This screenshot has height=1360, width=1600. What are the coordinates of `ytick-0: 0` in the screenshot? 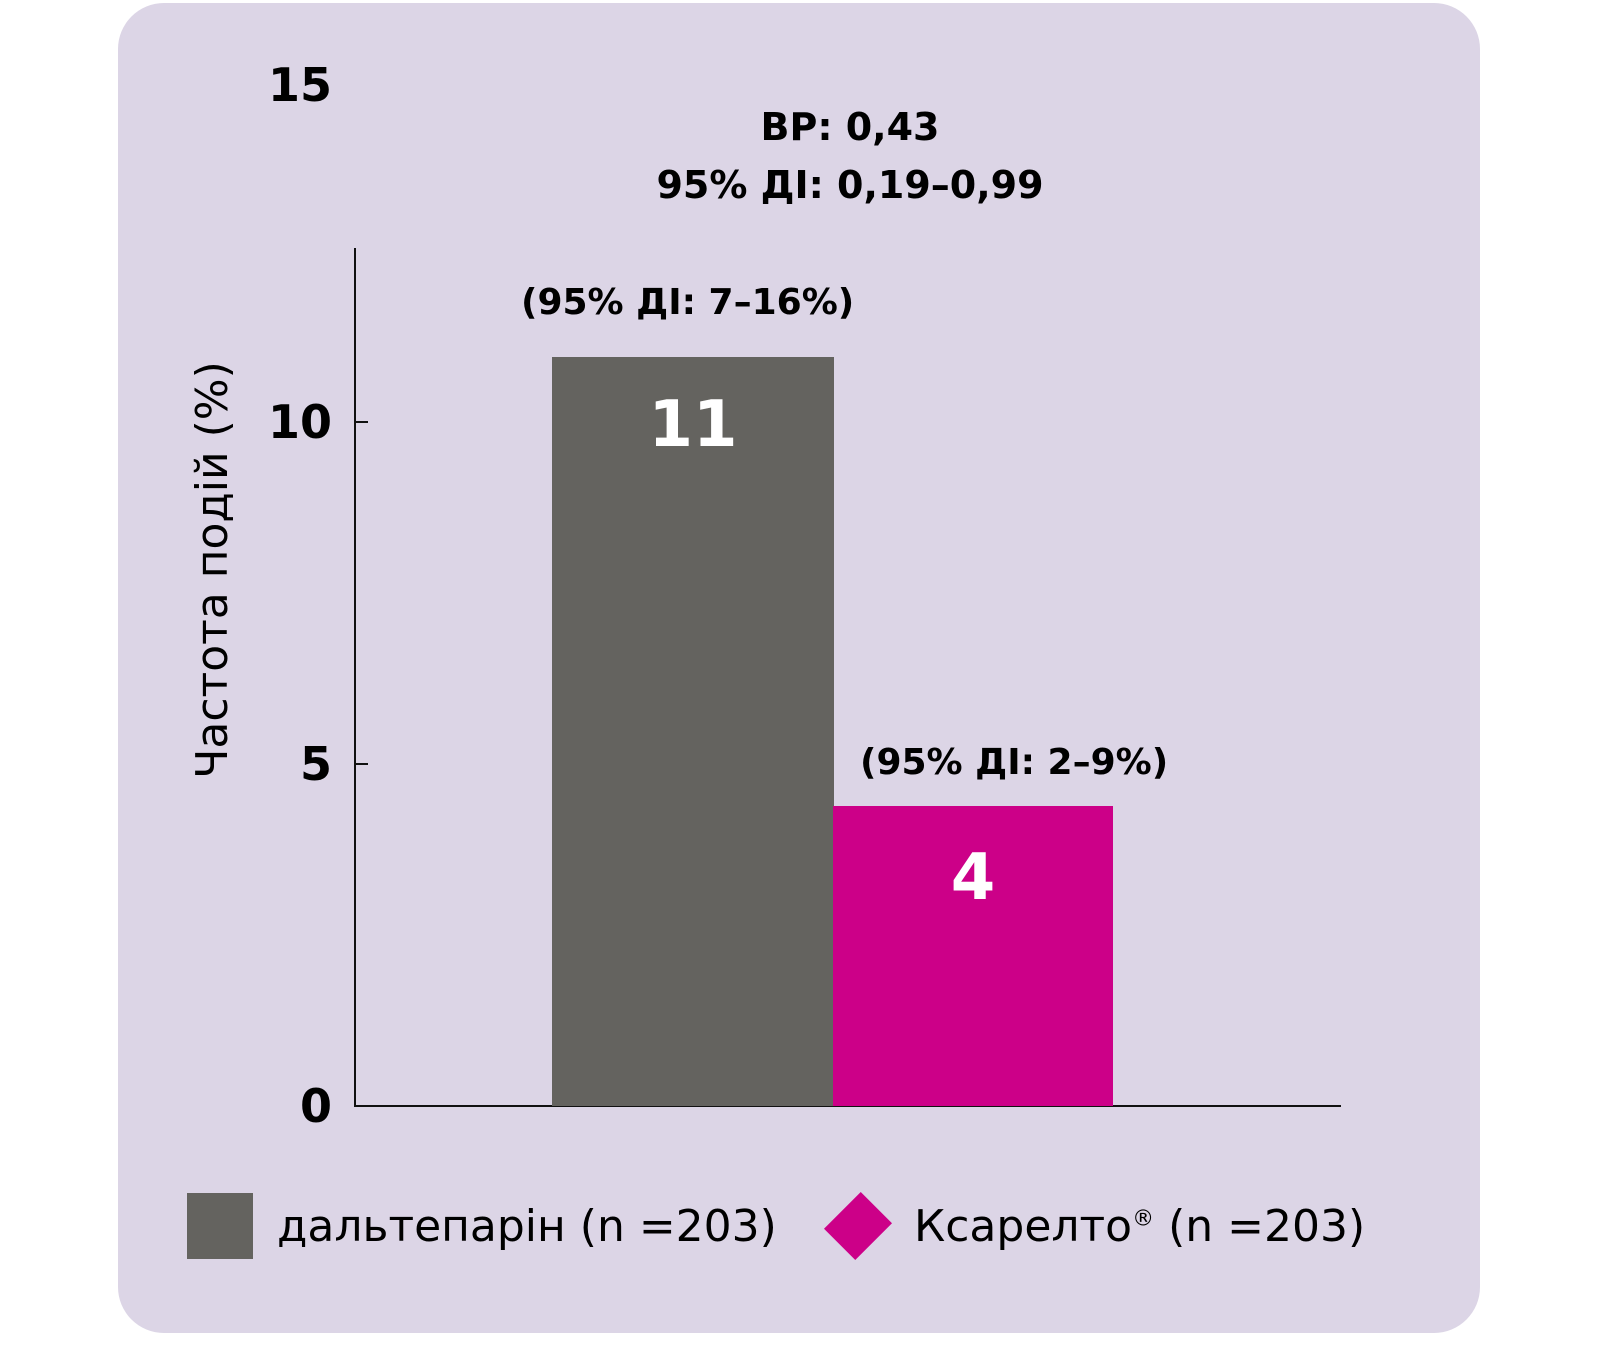 It's located at (315, 1106).